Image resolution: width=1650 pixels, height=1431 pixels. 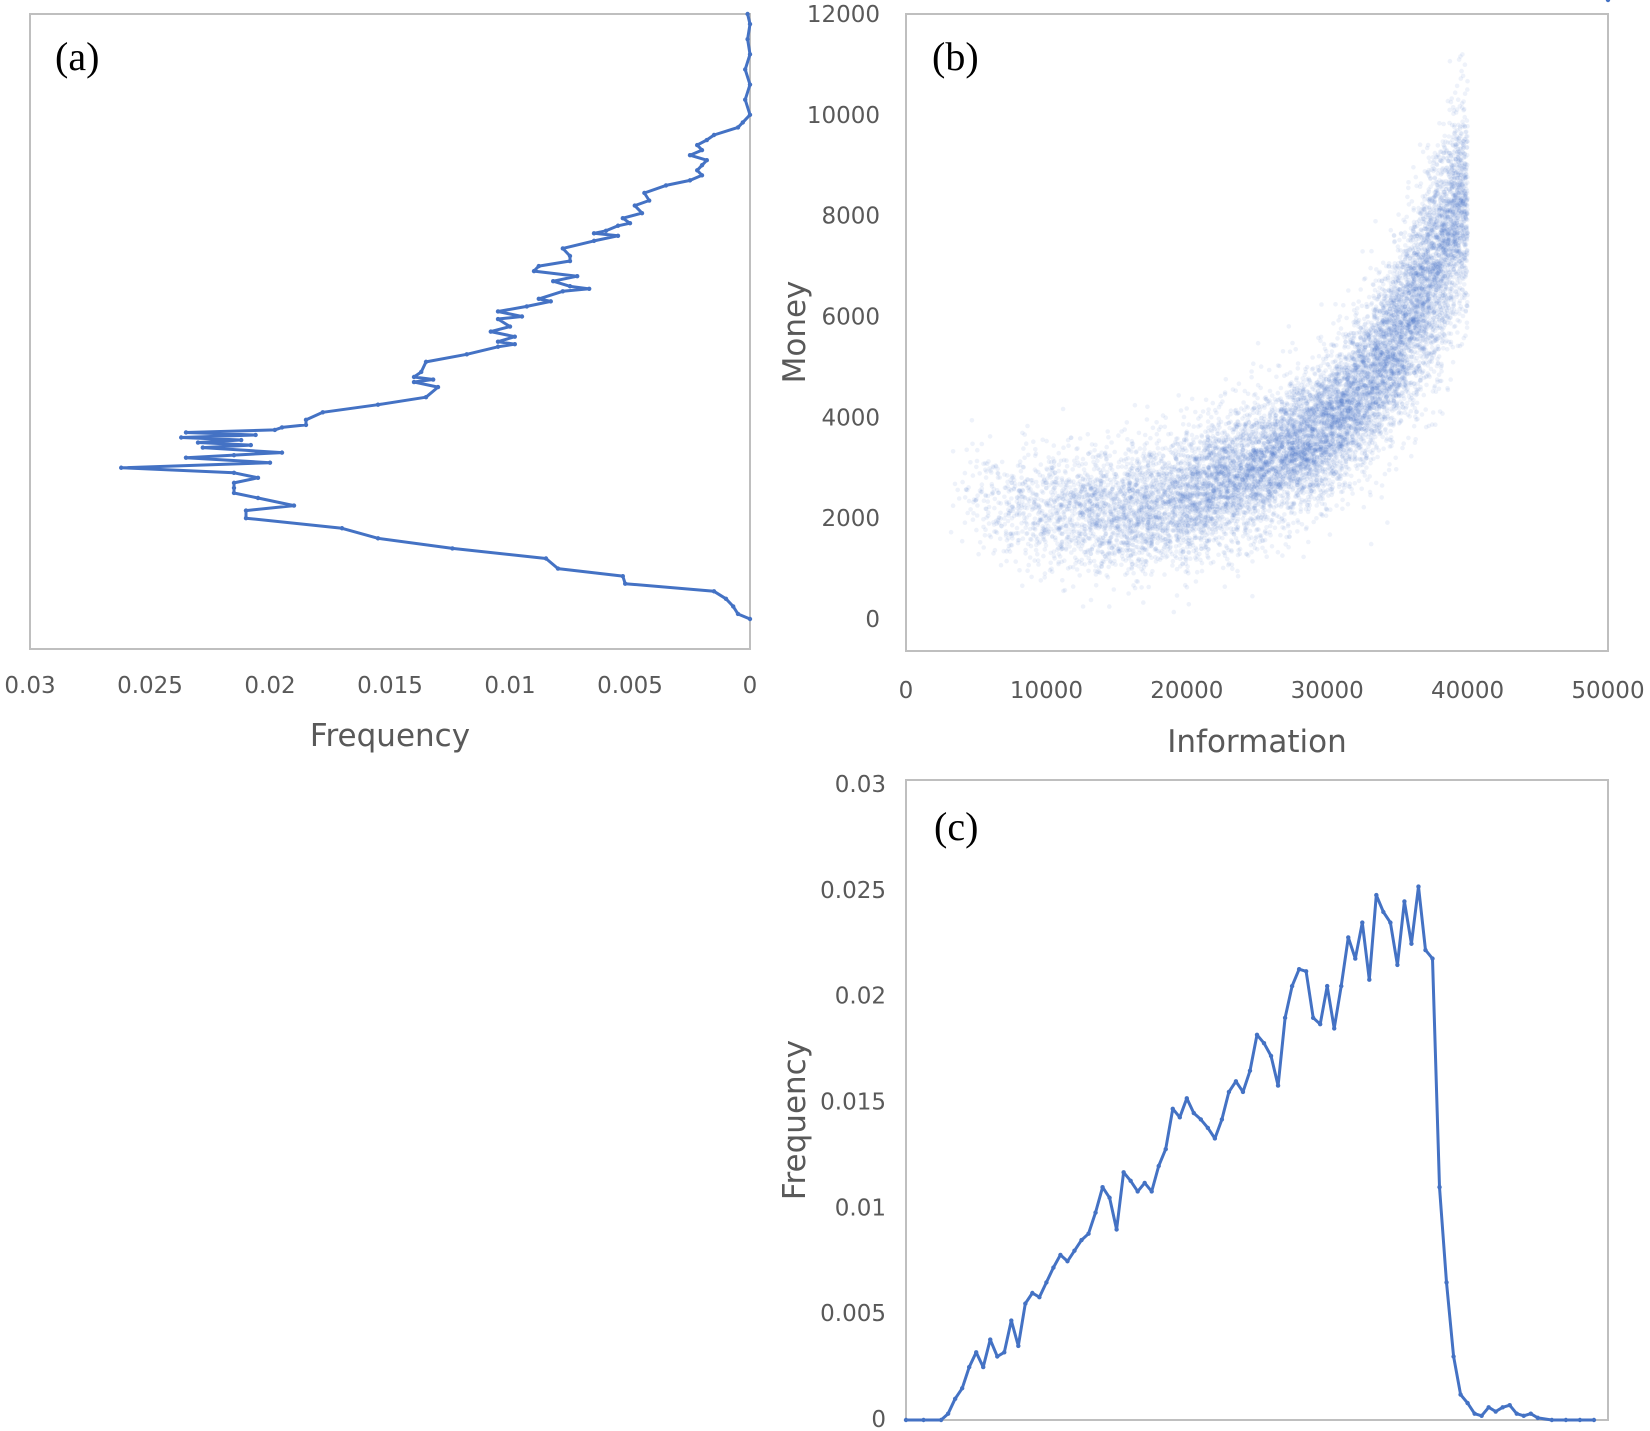 I want to click on panel-a-x-tick-label: 0.01, so click(x=509, y=686).